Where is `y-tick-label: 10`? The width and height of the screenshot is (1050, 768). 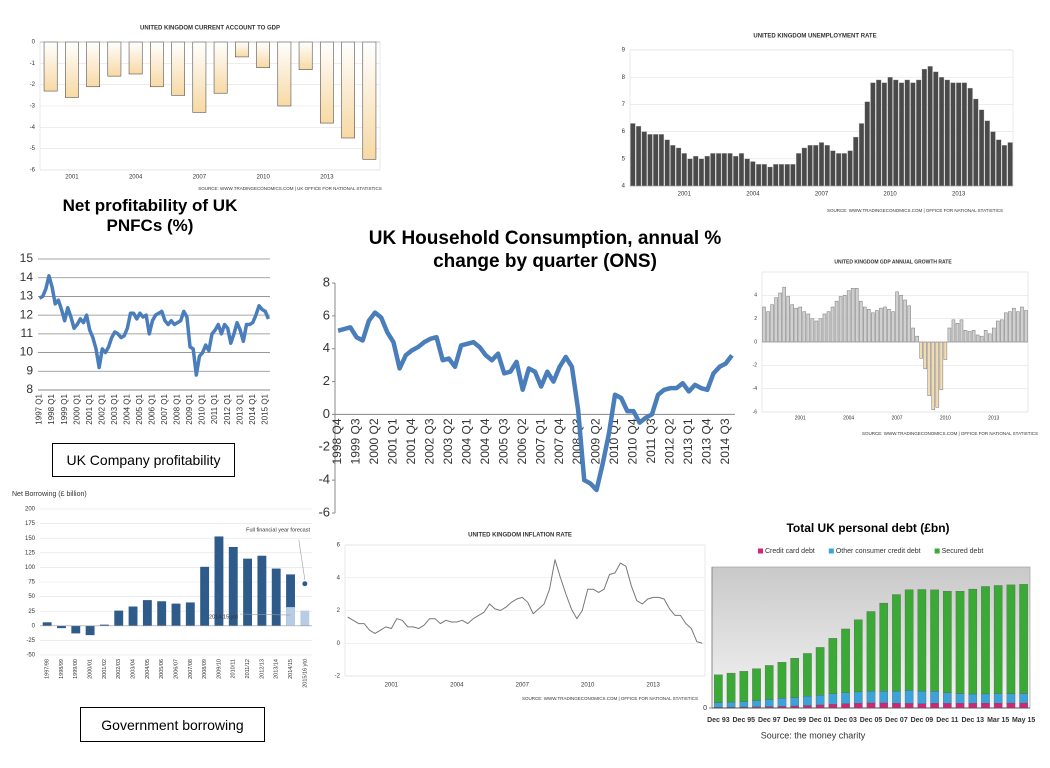 y-tick-label: 10 is located at coordinates (27, 352).